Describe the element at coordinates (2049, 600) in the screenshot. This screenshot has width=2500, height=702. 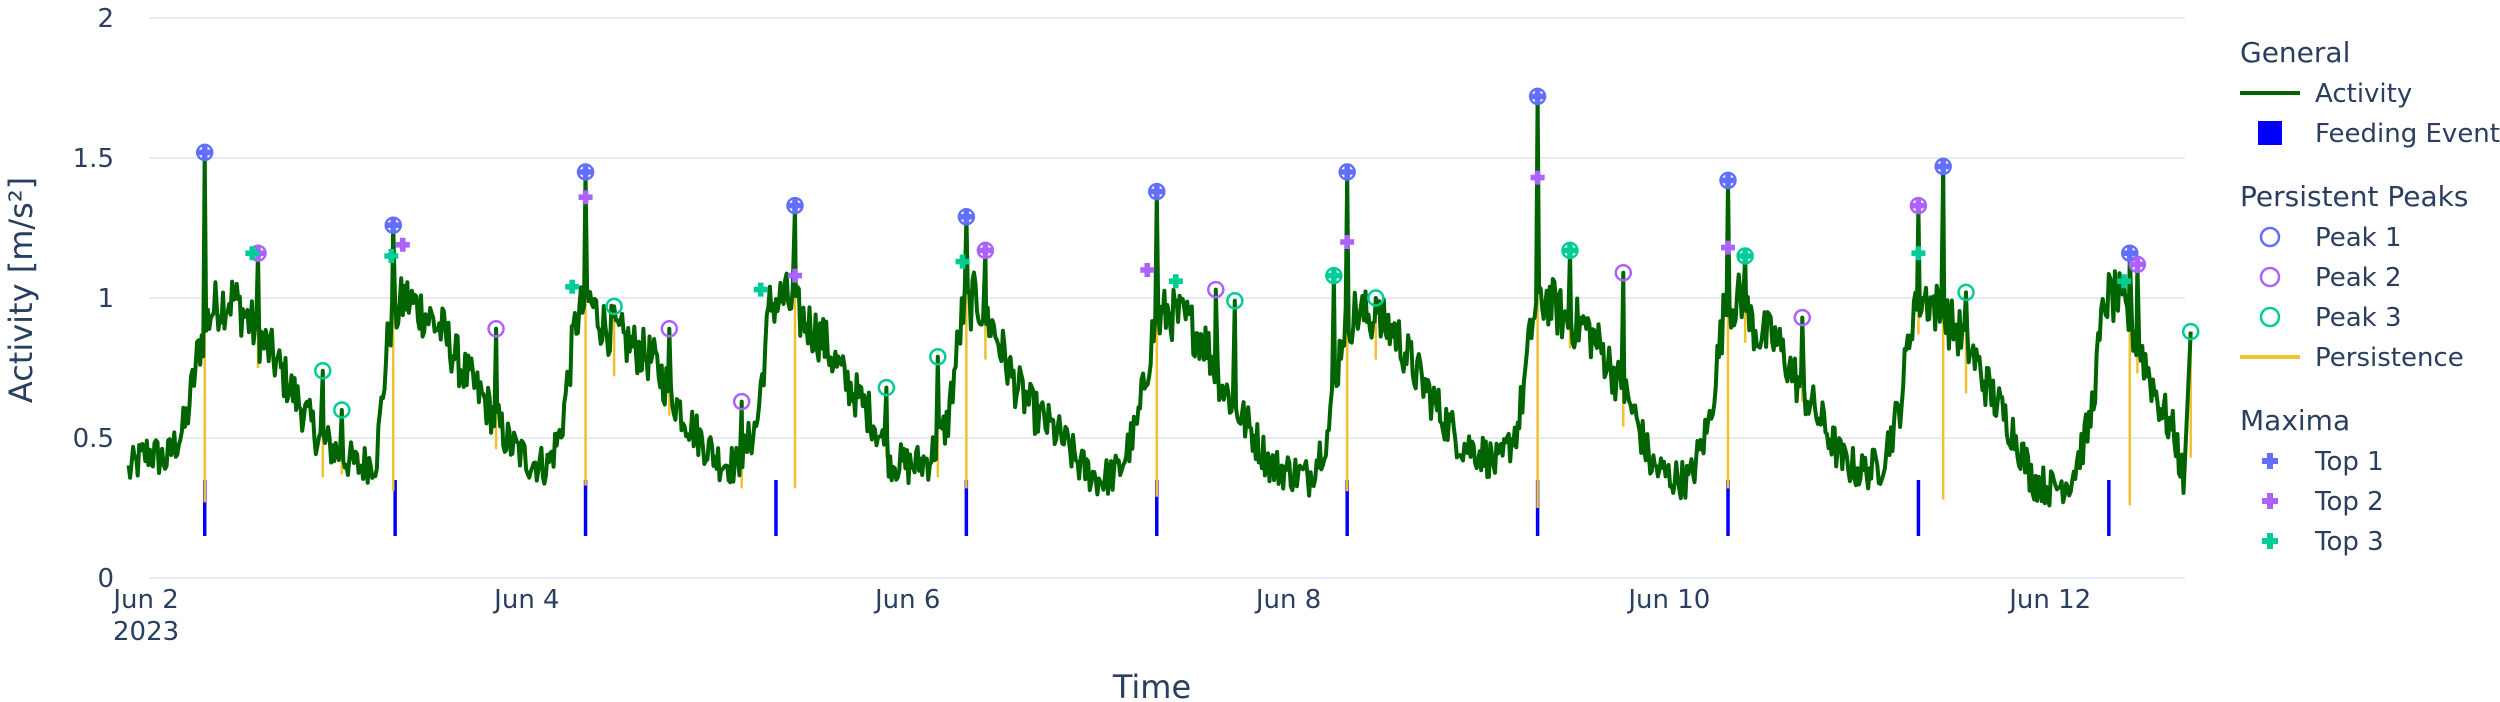
I see `x-tick-label: Jun 12` at that location.